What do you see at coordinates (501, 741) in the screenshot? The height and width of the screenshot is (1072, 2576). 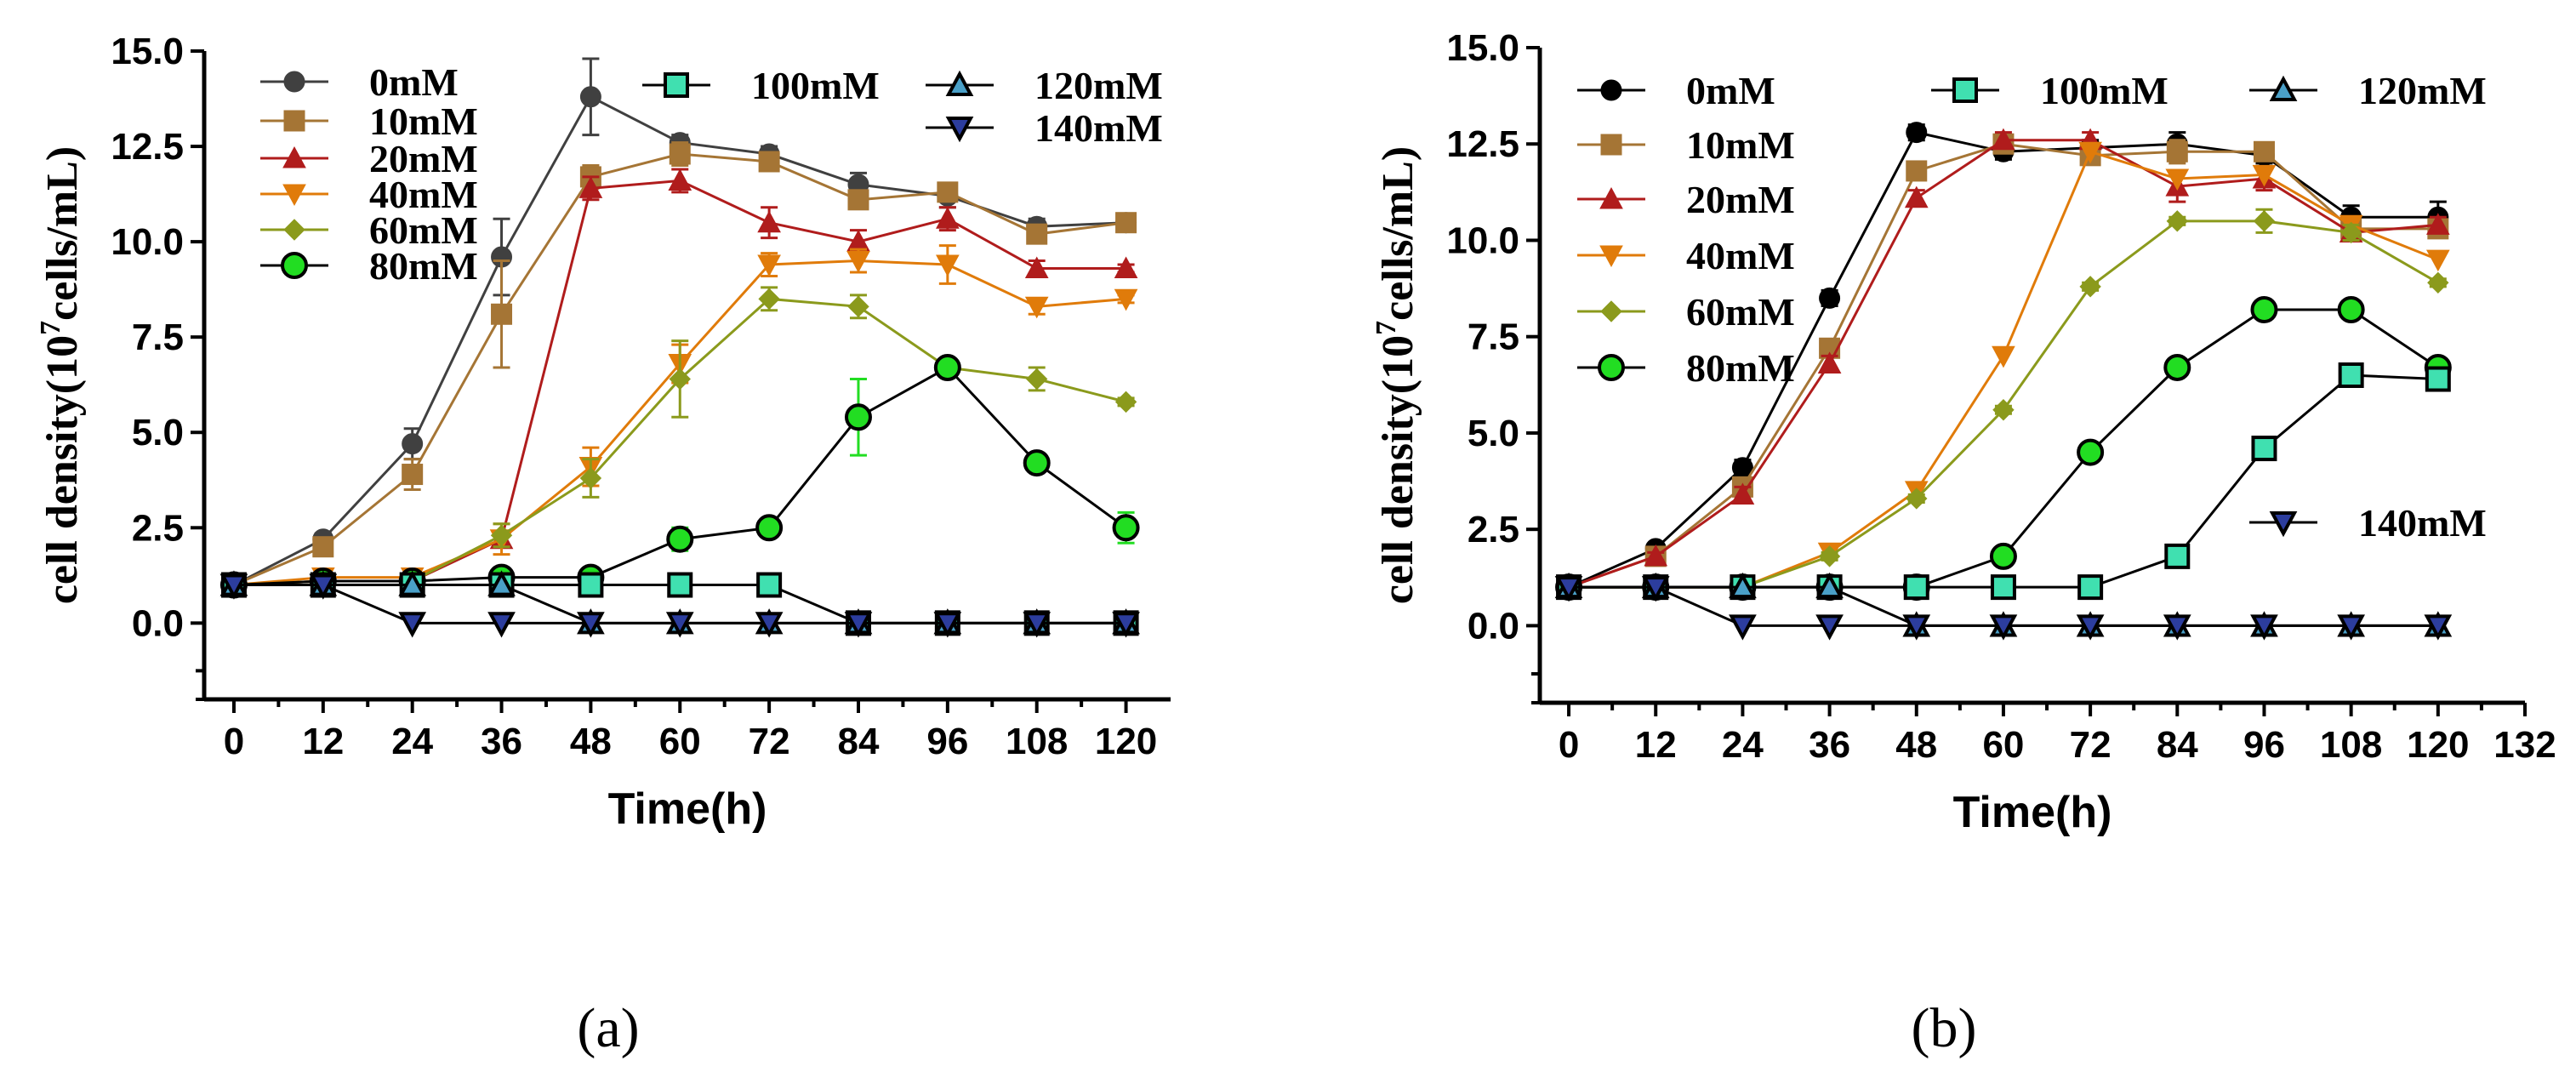 I see `panel-a-x-tick-label: 36` at bounding box center [501, 741].